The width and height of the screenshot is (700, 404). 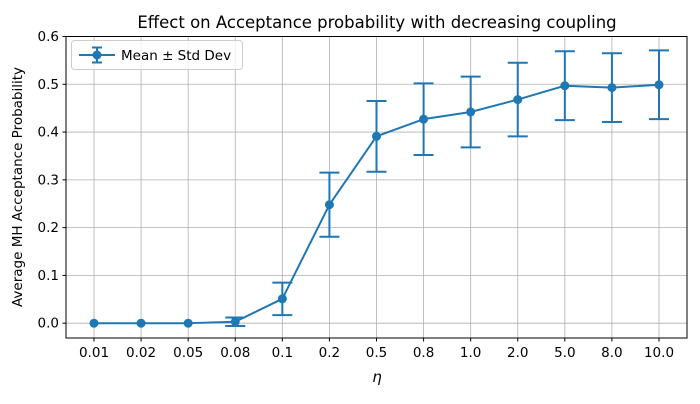 I want to click on legend: Mean ± Std Dev, so click(x=157, y=55).